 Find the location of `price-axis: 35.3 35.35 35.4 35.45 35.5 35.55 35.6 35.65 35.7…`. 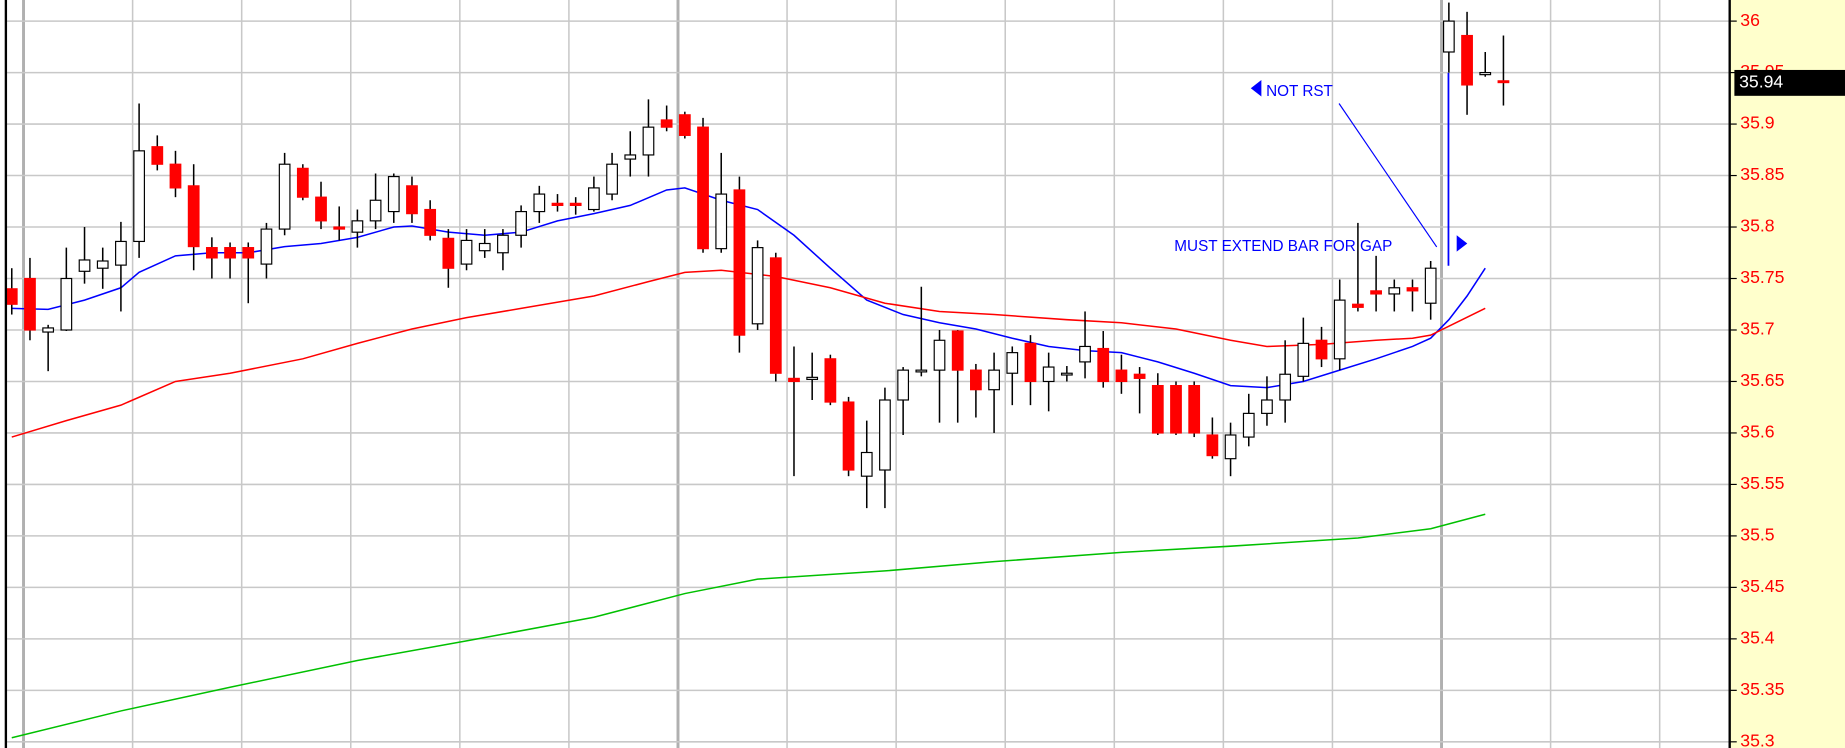

price-axis: 35.3 35.35 35.4 35.45 35.5 35.55 35.6 35.65 35.7… is located at coordinates (1787, 379).